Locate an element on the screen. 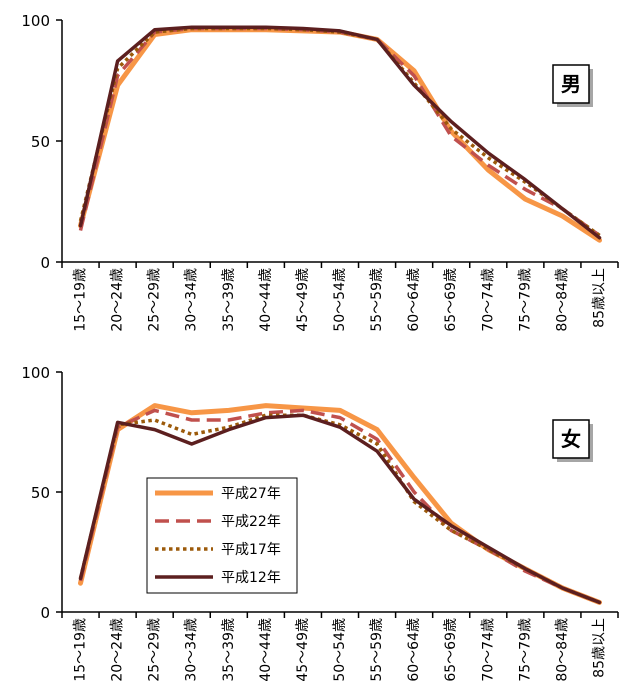  legend-label: 平成17年 is located at coordinates (251, 550).